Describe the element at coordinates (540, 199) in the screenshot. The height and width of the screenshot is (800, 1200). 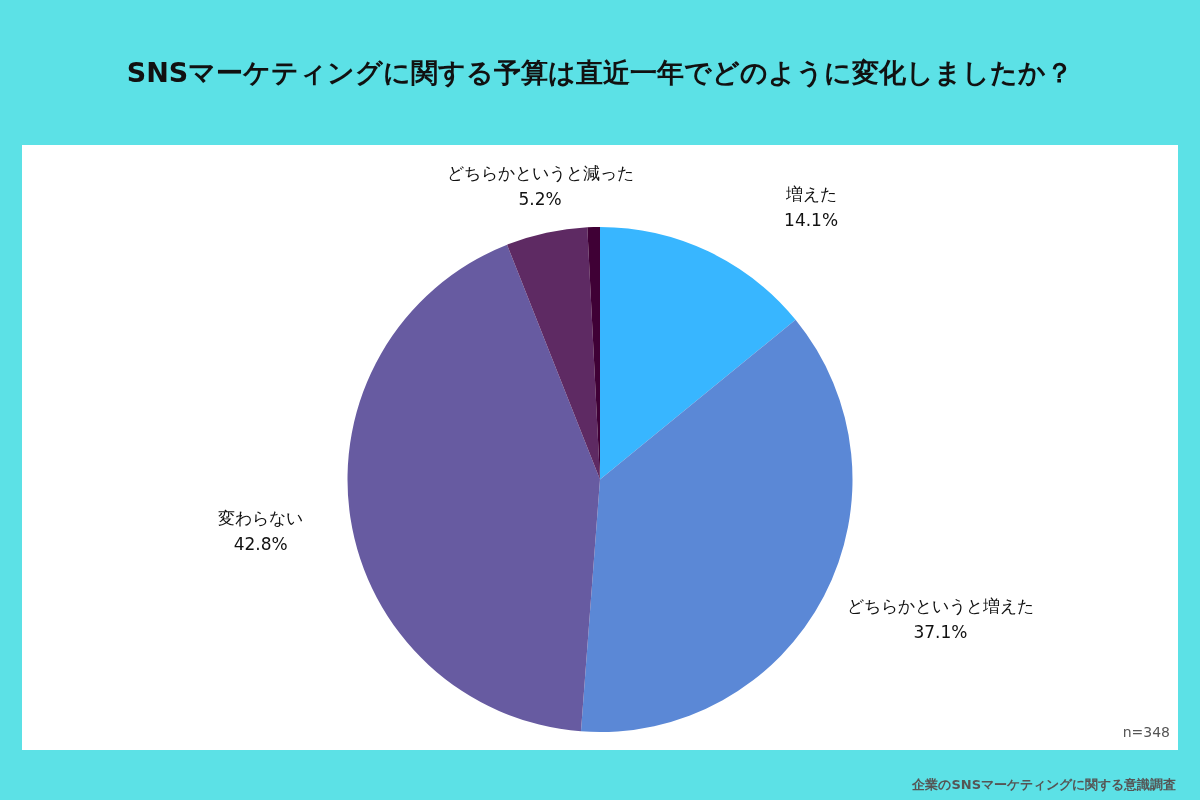
I see `data-label: 5.2%` at that location.